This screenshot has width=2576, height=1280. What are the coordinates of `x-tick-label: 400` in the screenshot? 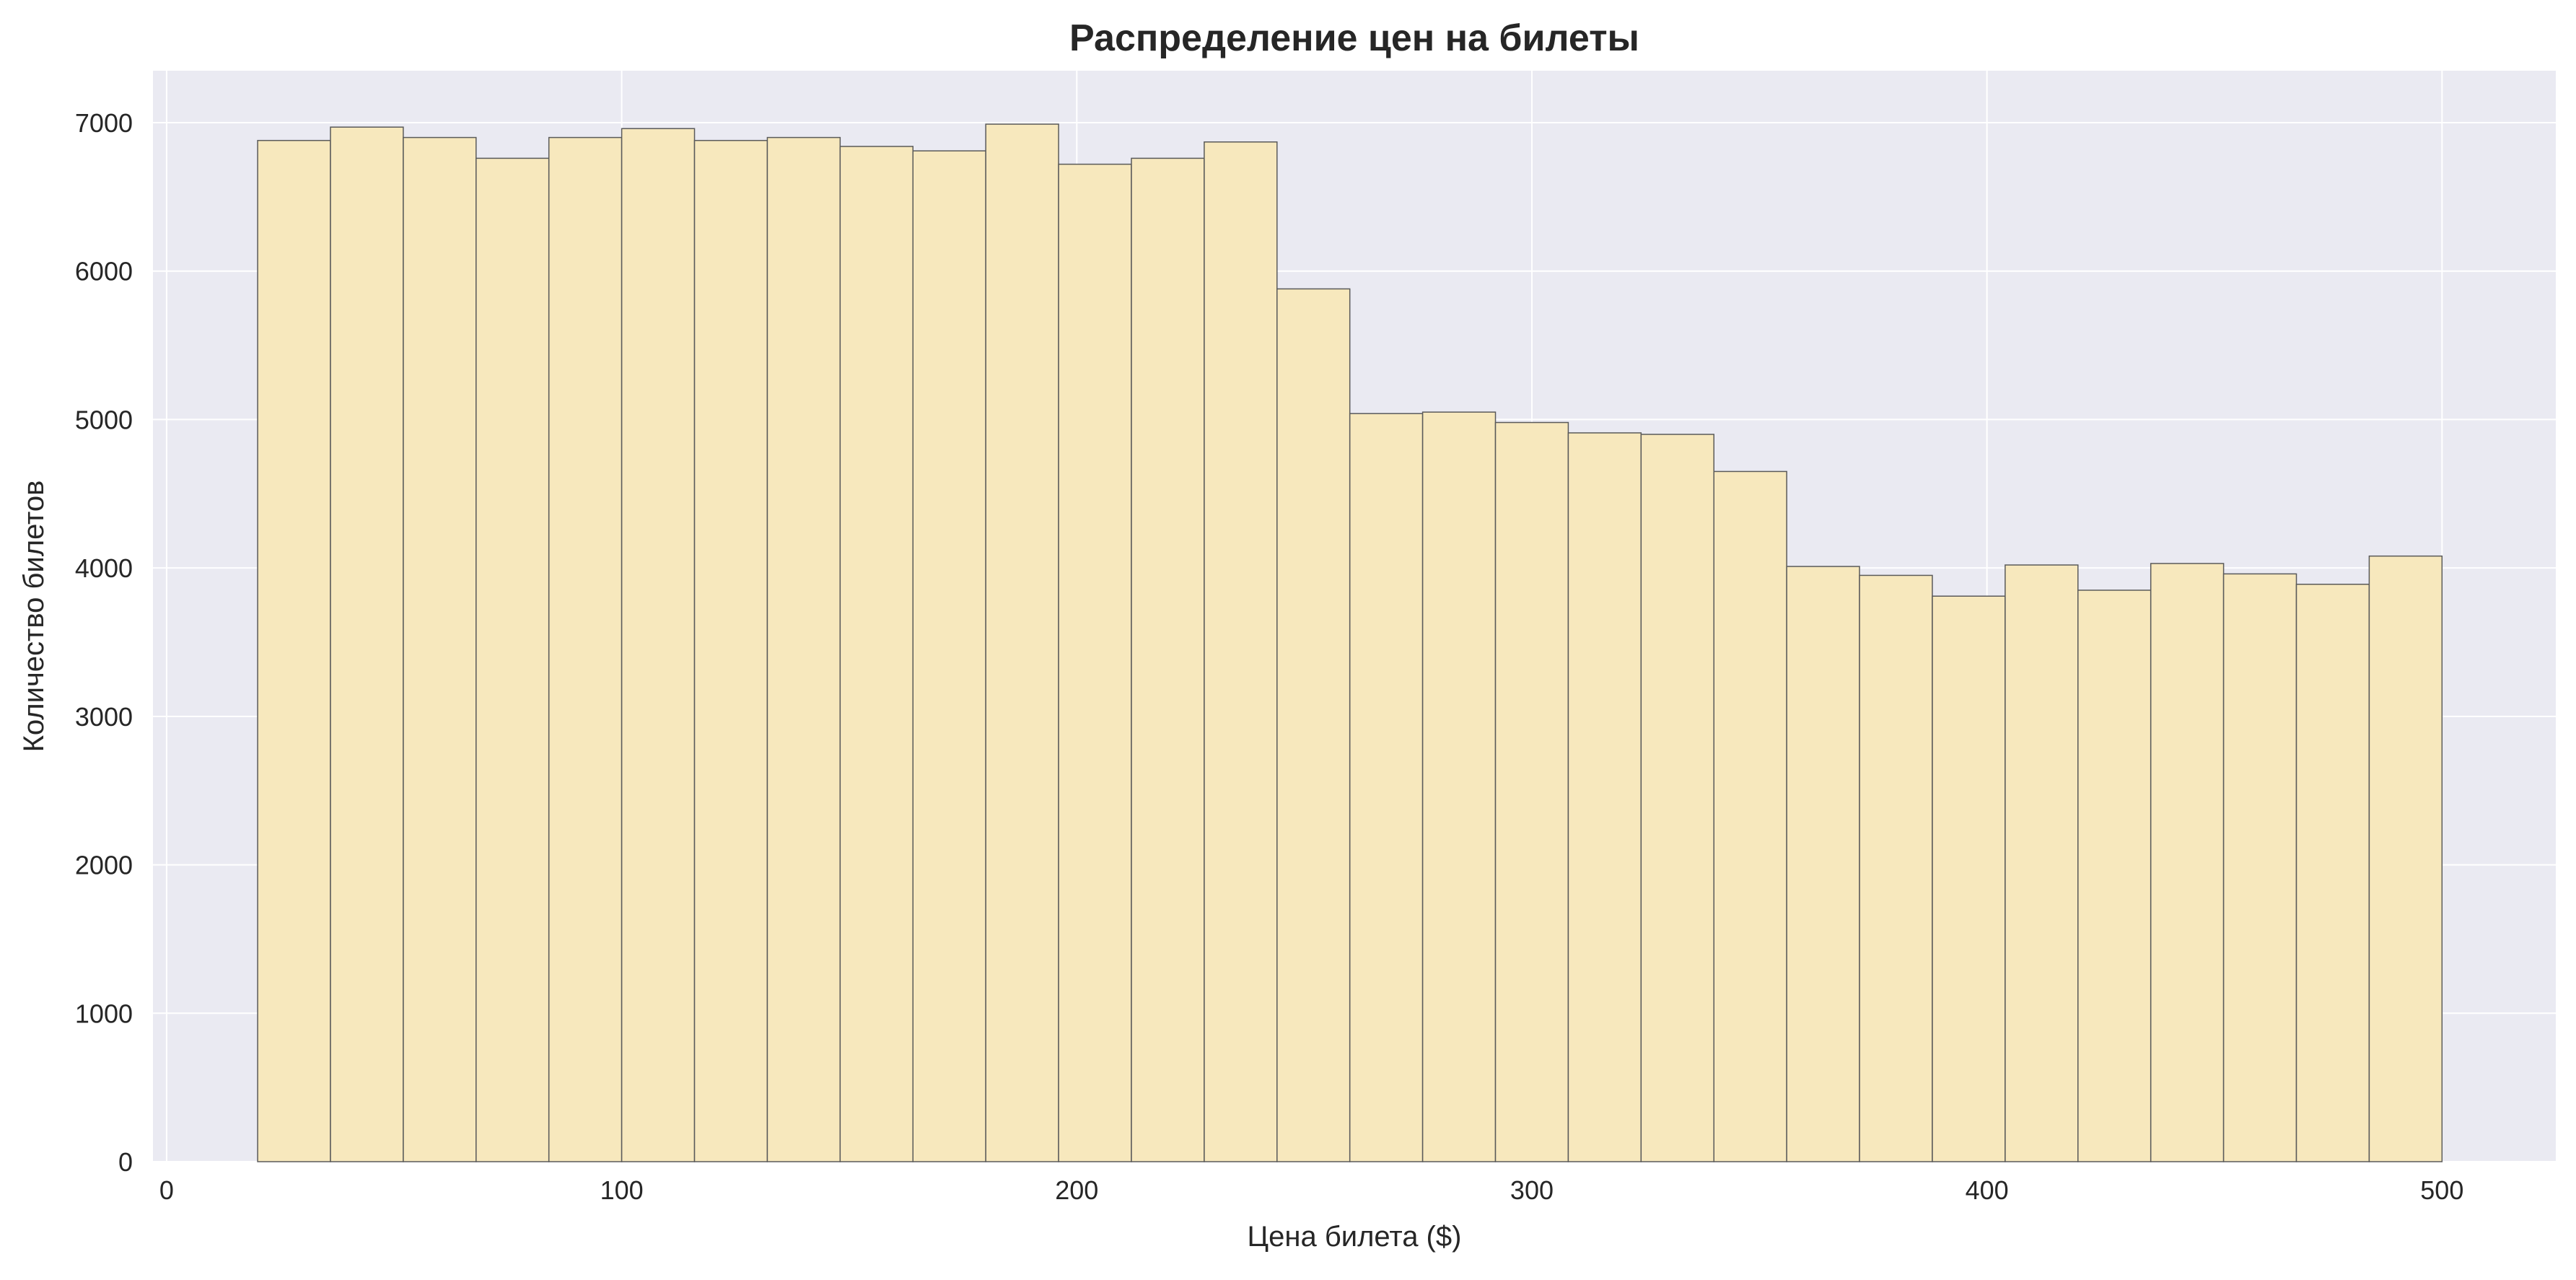 It's located at (1988, 1190).